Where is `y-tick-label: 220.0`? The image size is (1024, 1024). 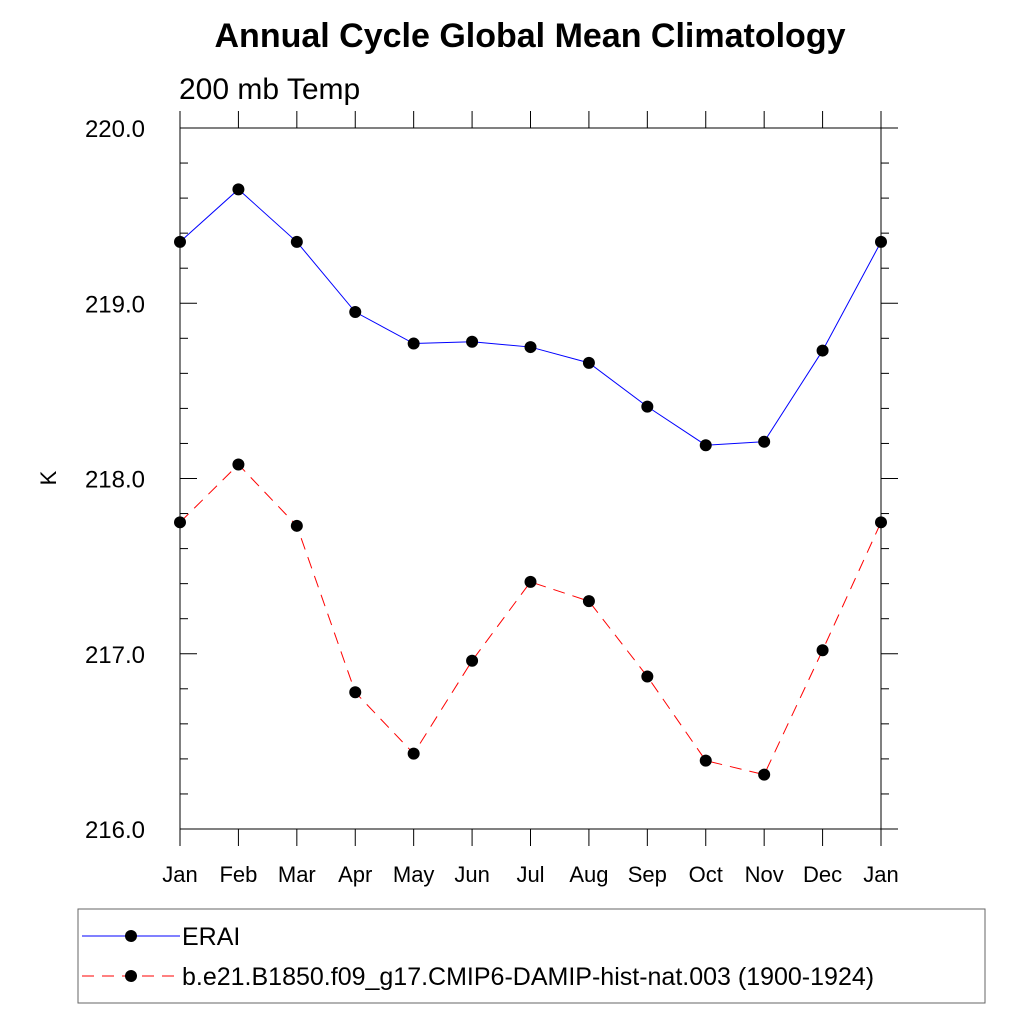 y-tick-label: 220.0 is located at coordinates (115, 129).